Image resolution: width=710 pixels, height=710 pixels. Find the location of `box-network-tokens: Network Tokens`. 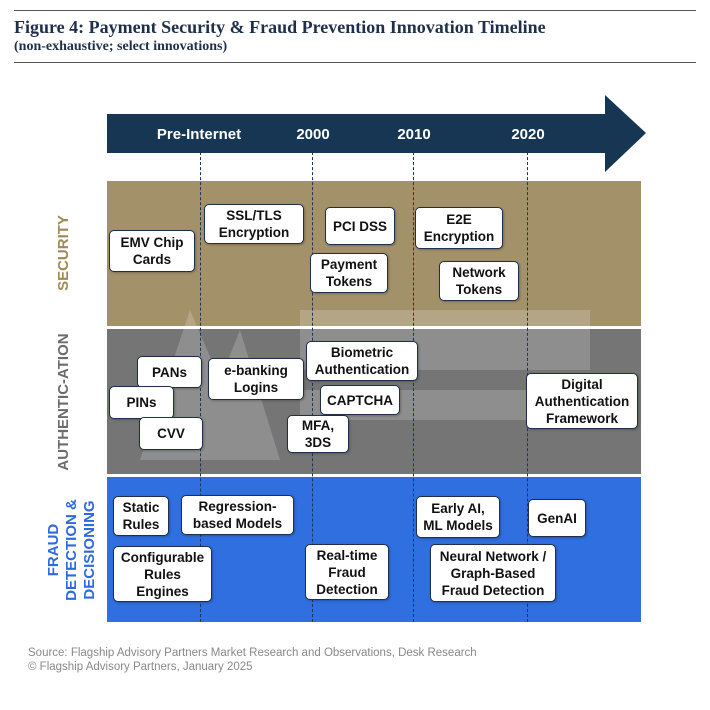

box-network-tokens: Network Tokens is located at coordinates (479, 281).